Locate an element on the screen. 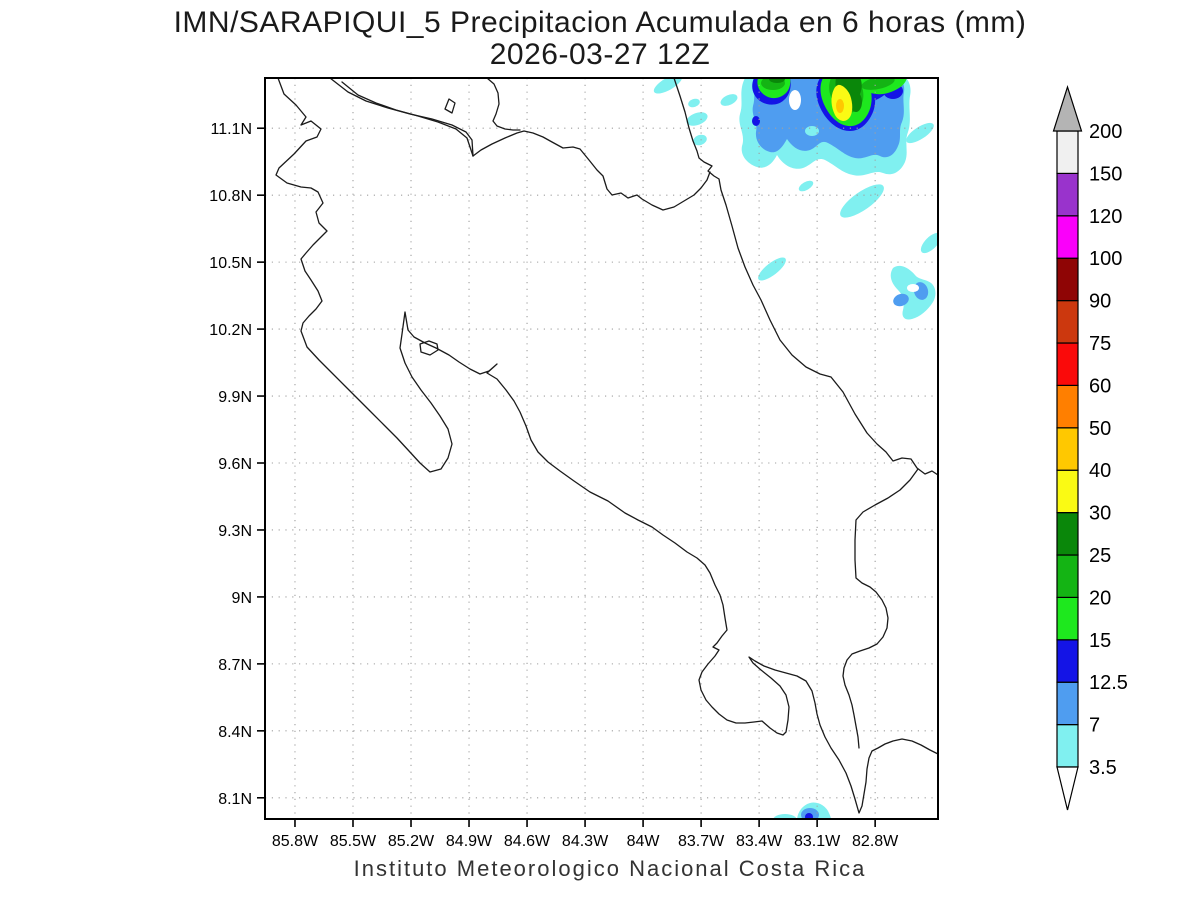 The height and width of the screenshot is (900, 1200). colorbar-label: 30 is located at coordinates (1100, 514).